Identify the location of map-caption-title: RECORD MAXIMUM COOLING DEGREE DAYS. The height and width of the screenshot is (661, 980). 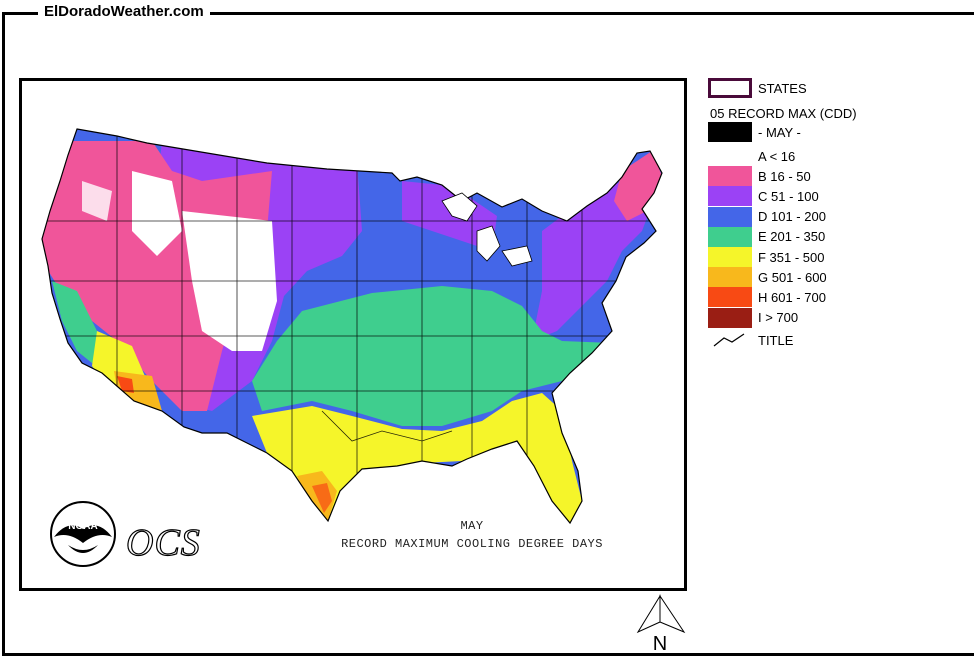
(472, 544).